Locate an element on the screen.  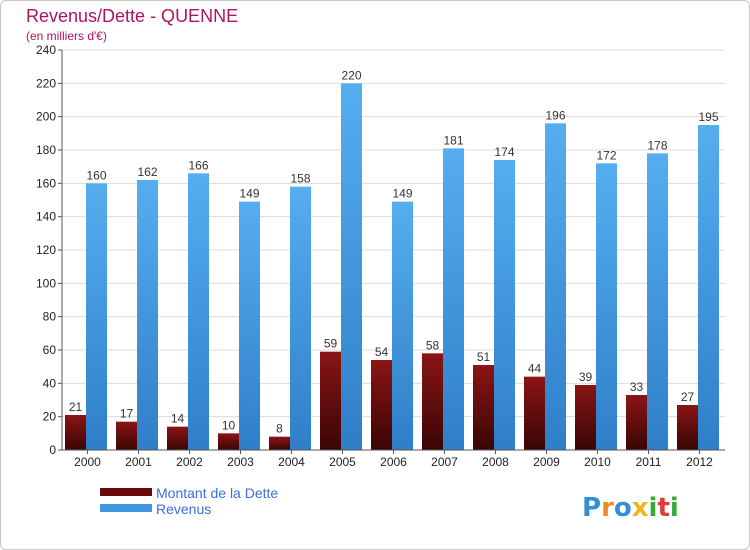
data-label: 8 is located at coordinates (279, 429).